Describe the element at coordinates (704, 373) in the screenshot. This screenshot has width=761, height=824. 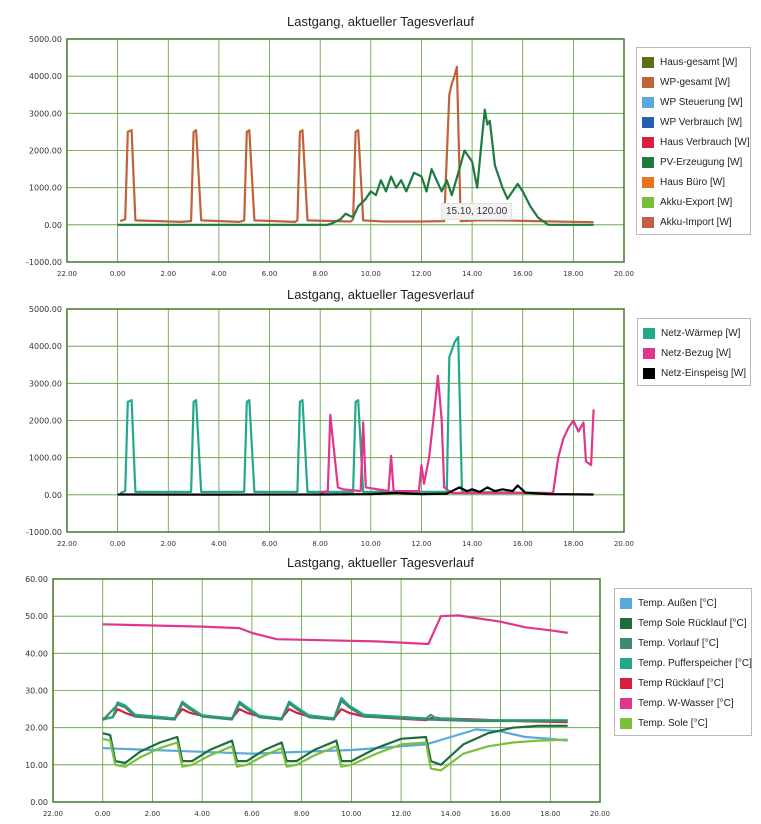
I see `legend-label: Netz-Einspeisg [W]` at that location.